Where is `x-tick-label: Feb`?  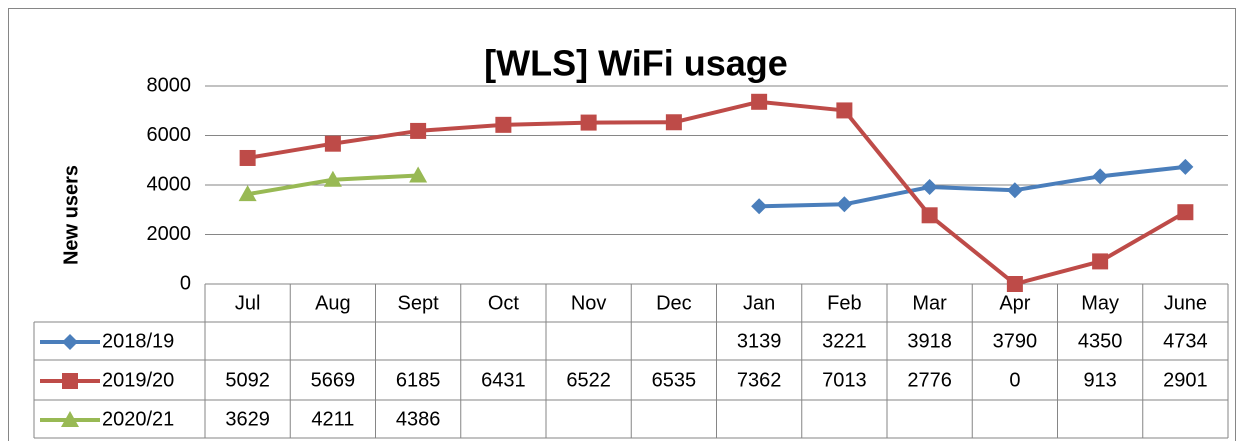 x-tick-label: Feb is located at coordinates (844, 303).